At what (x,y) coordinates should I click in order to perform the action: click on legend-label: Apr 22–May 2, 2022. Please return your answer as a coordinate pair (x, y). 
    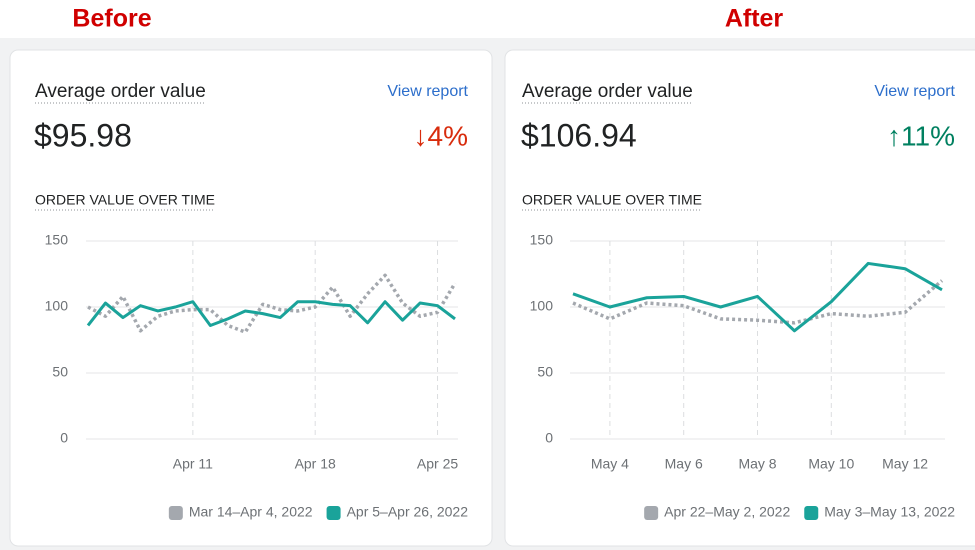
    Looking at the image, I should click on (727, 512).